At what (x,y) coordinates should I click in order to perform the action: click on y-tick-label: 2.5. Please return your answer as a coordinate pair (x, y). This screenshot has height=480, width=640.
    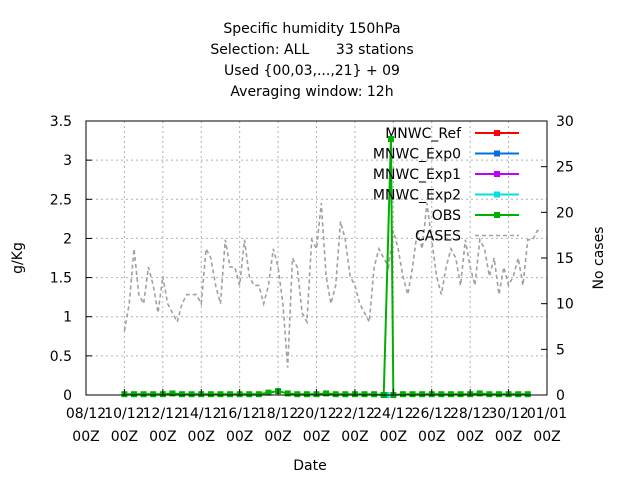
    Looking at the image, I should click on (61, 200).